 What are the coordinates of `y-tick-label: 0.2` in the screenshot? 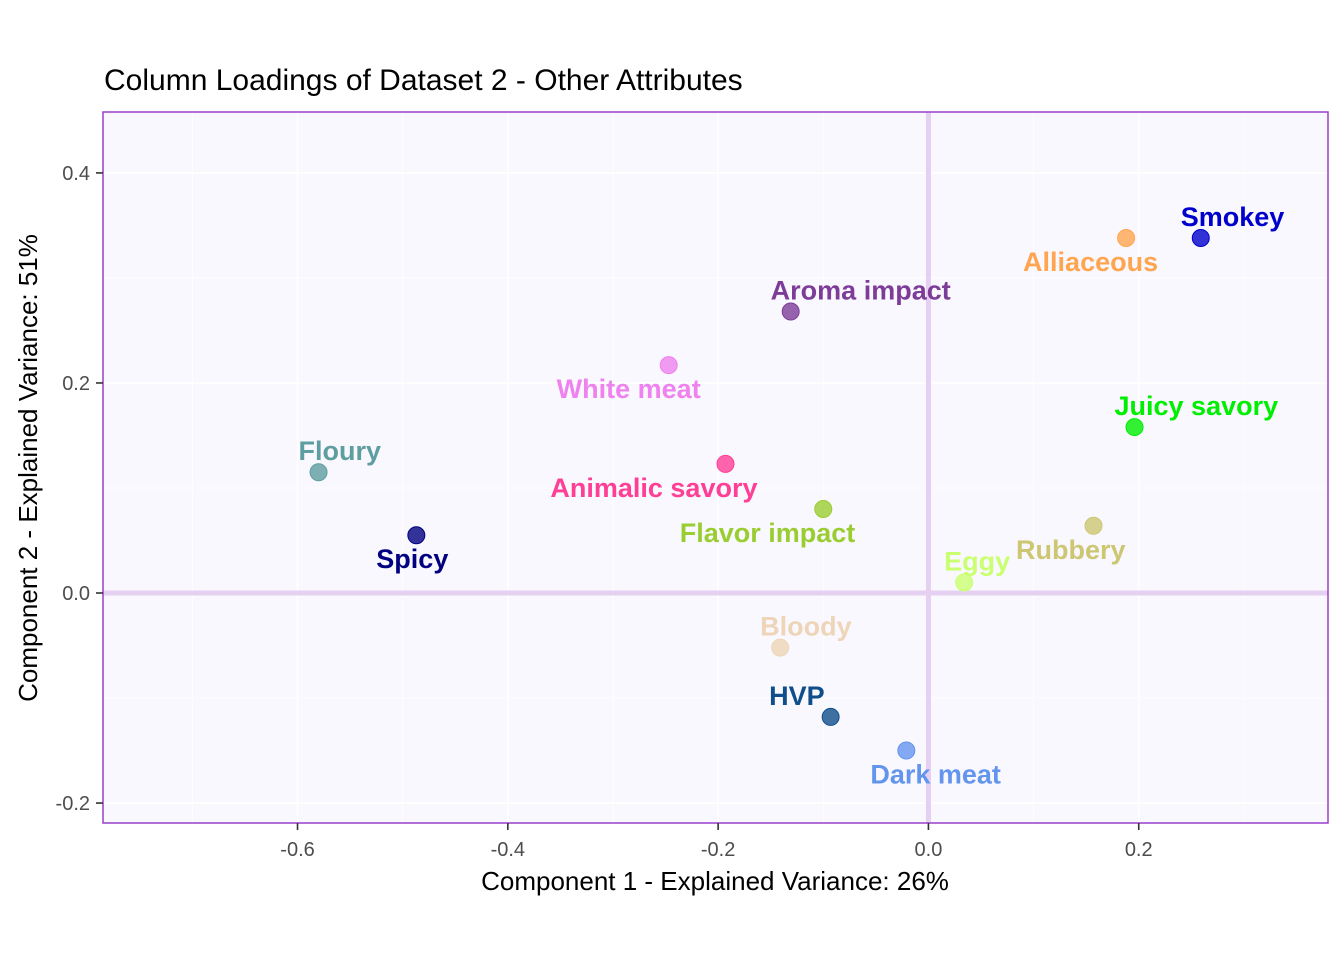 It's located at (76, 384).